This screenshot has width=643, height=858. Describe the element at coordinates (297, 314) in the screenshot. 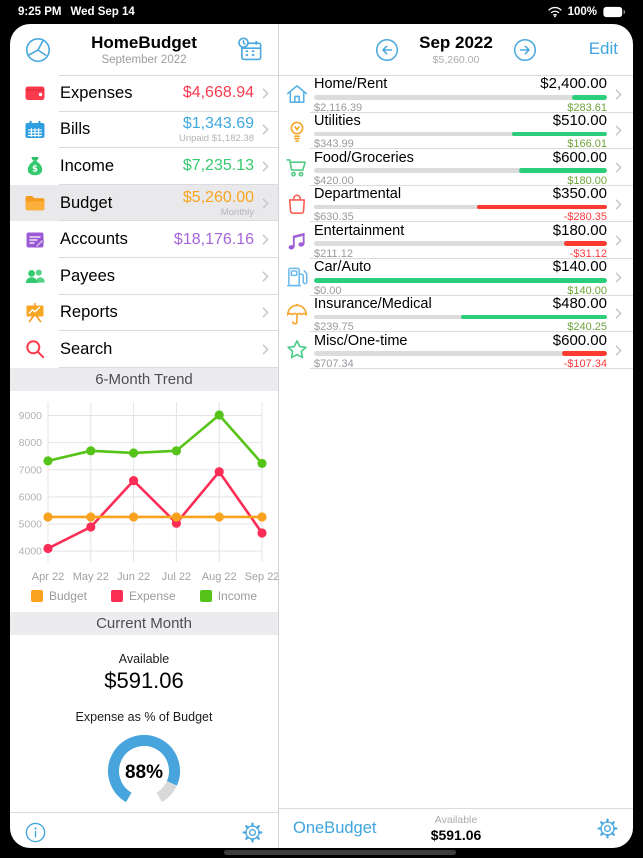

I see `umbrella-icon` at that location.